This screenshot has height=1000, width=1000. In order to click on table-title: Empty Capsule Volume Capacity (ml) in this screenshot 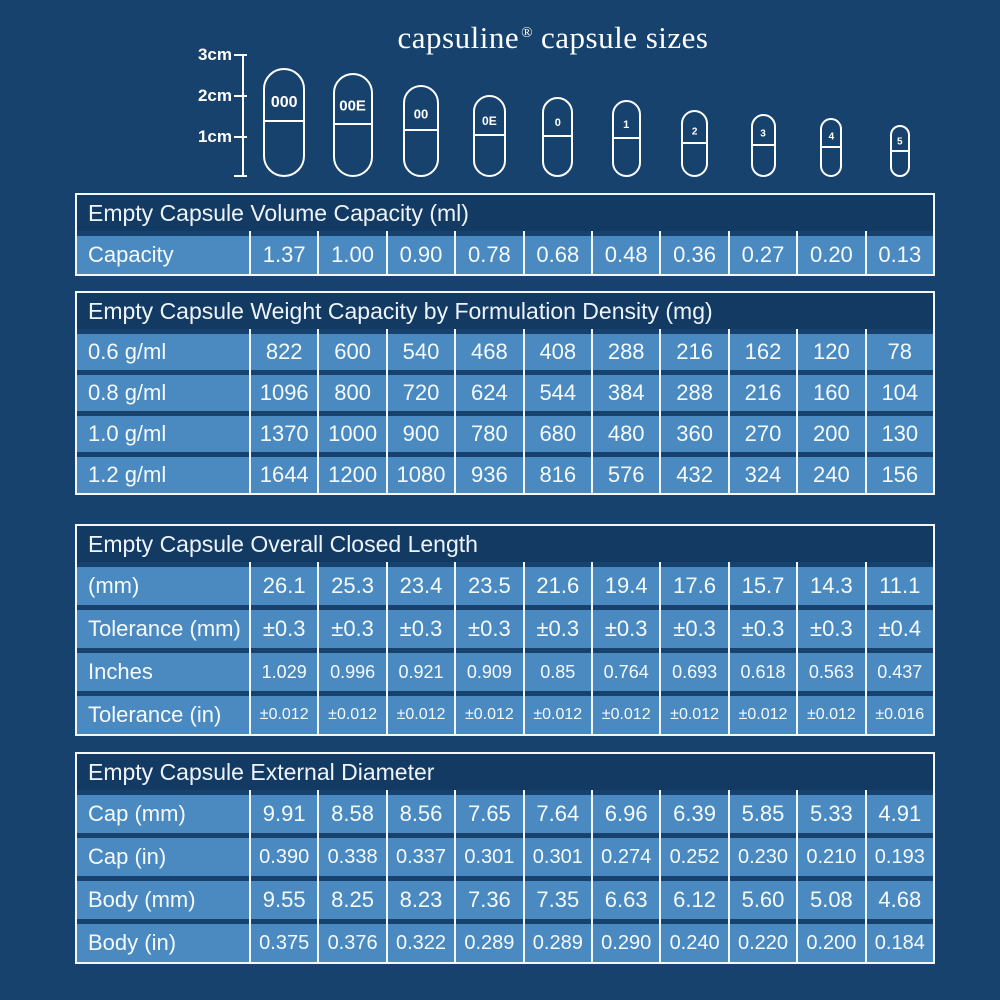, I will do `click(505, 213)`.